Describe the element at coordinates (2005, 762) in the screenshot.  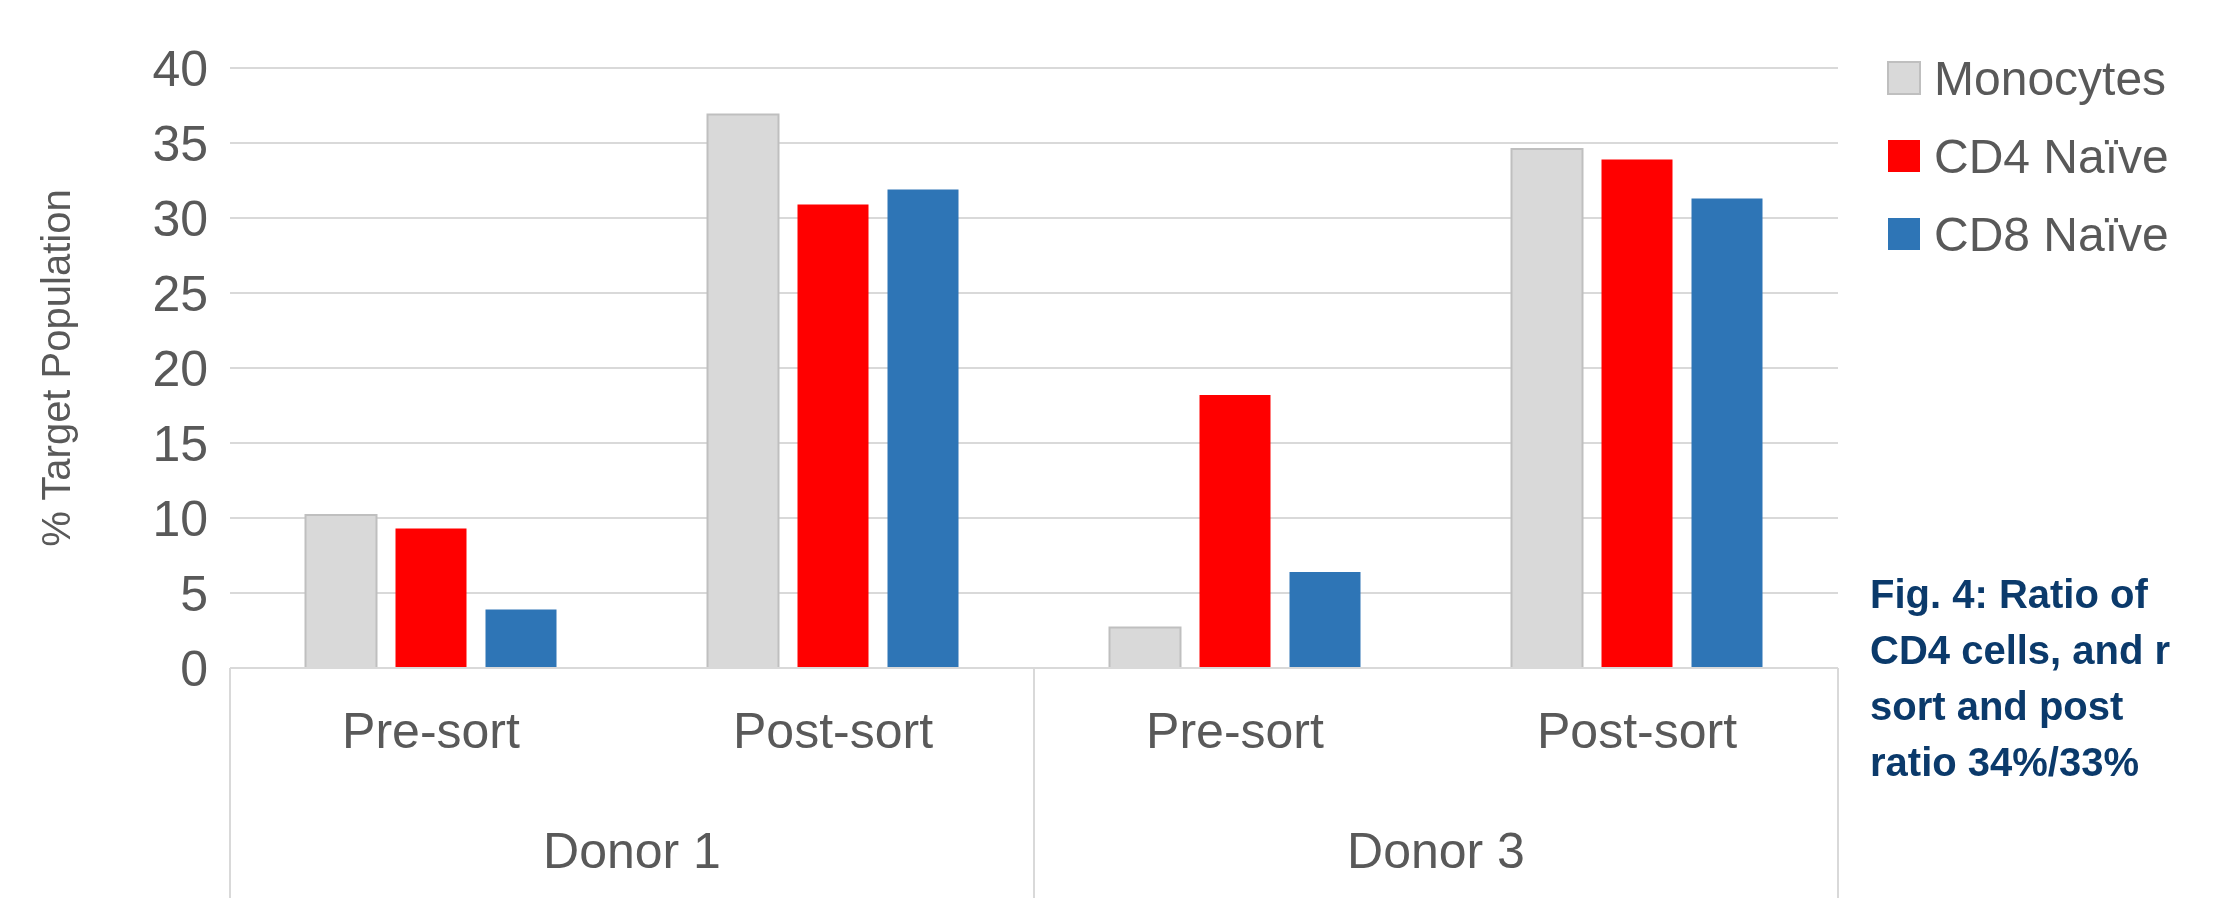
I see `text: ratio 34%/33%` at that location.